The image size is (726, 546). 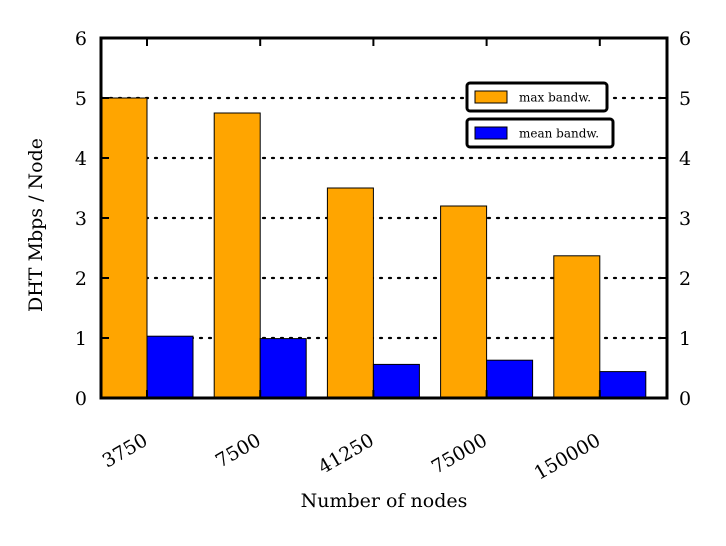 I want to click on legend-entry: mean bandw., so click(x=540, y=133).